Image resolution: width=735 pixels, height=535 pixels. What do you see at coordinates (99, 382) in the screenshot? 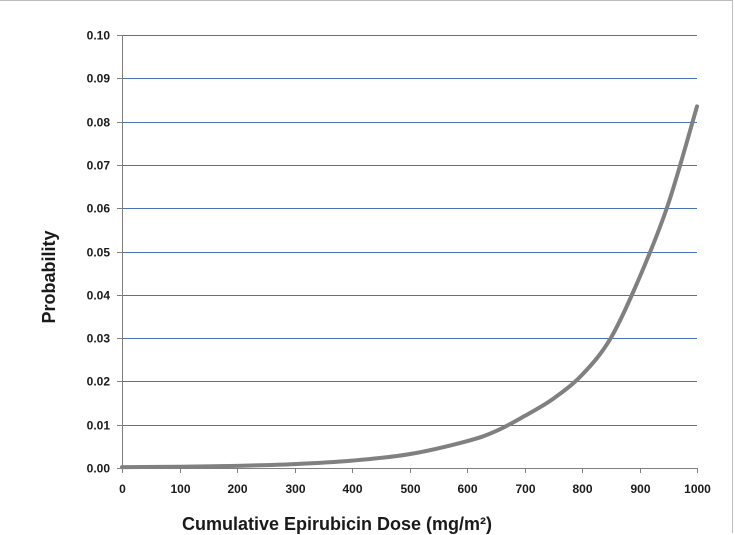
I see `y-tick-label: 0.02` at bounding box center [99, 382].